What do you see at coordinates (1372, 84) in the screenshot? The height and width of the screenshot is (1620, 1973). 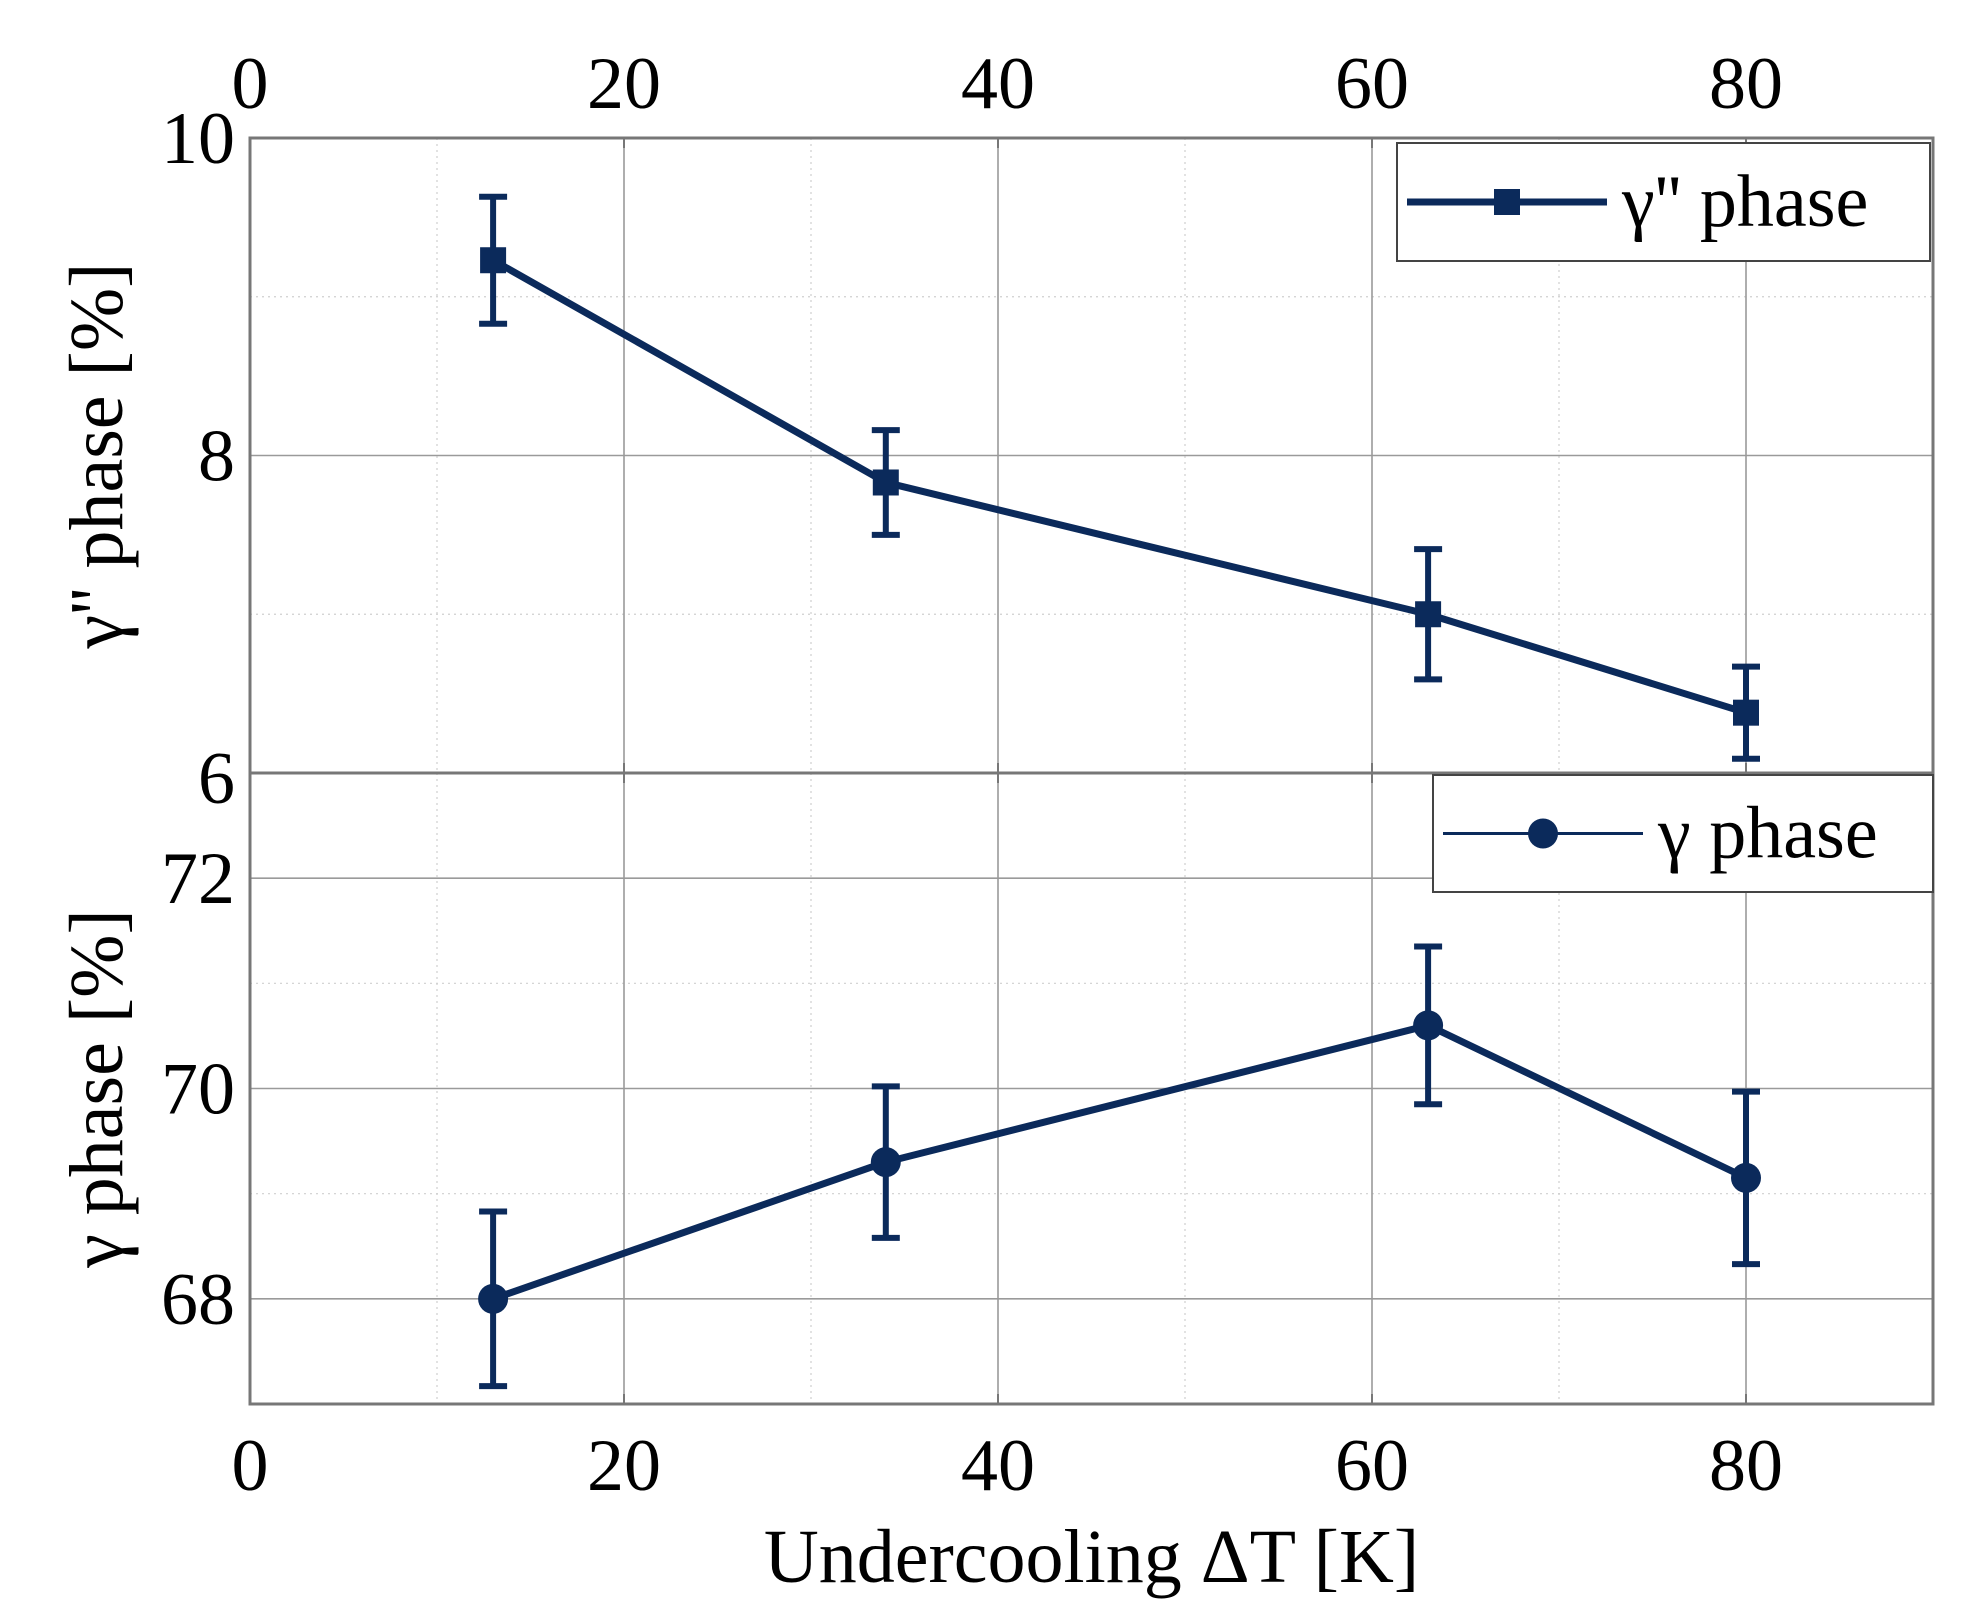 I see `top-x-tick-label: 60` at bounding box center [1372, 84].